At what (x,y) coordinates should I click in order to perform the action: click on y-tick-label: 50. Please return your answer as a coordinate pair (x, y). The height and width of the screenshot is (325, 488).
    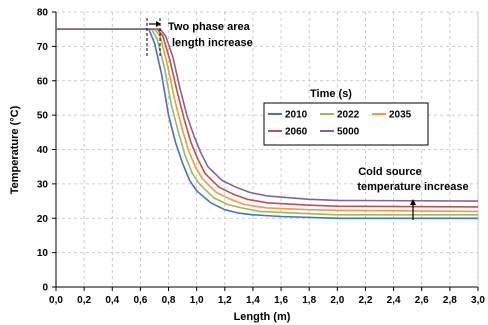
    Looking at the image, I should click on (43, 116).